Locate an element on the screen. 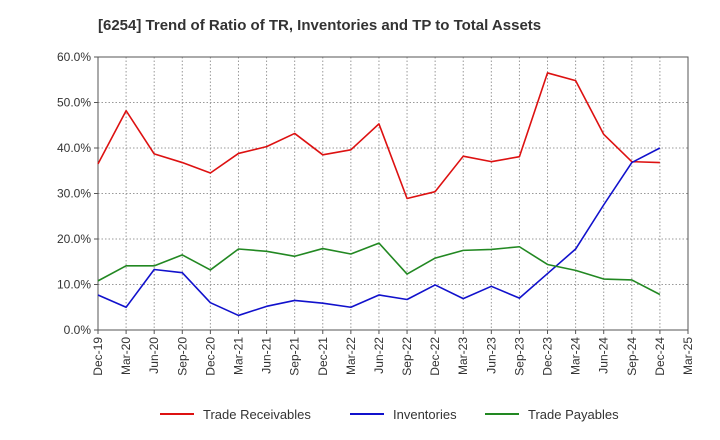  y-tick-label: 0.0% is located at coordinates (78, 330).